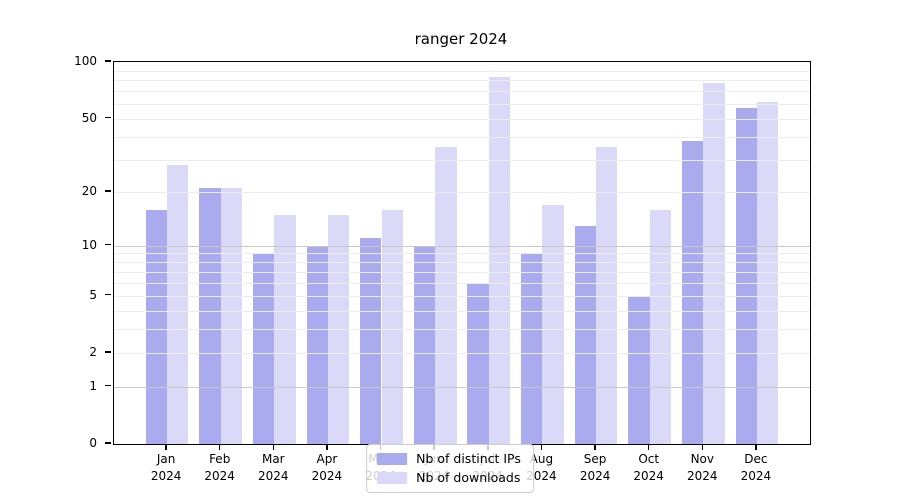 This screenshot has width=900, height=500. I want to click on y-axis-tick-label-50: 50, so click(89, 117).